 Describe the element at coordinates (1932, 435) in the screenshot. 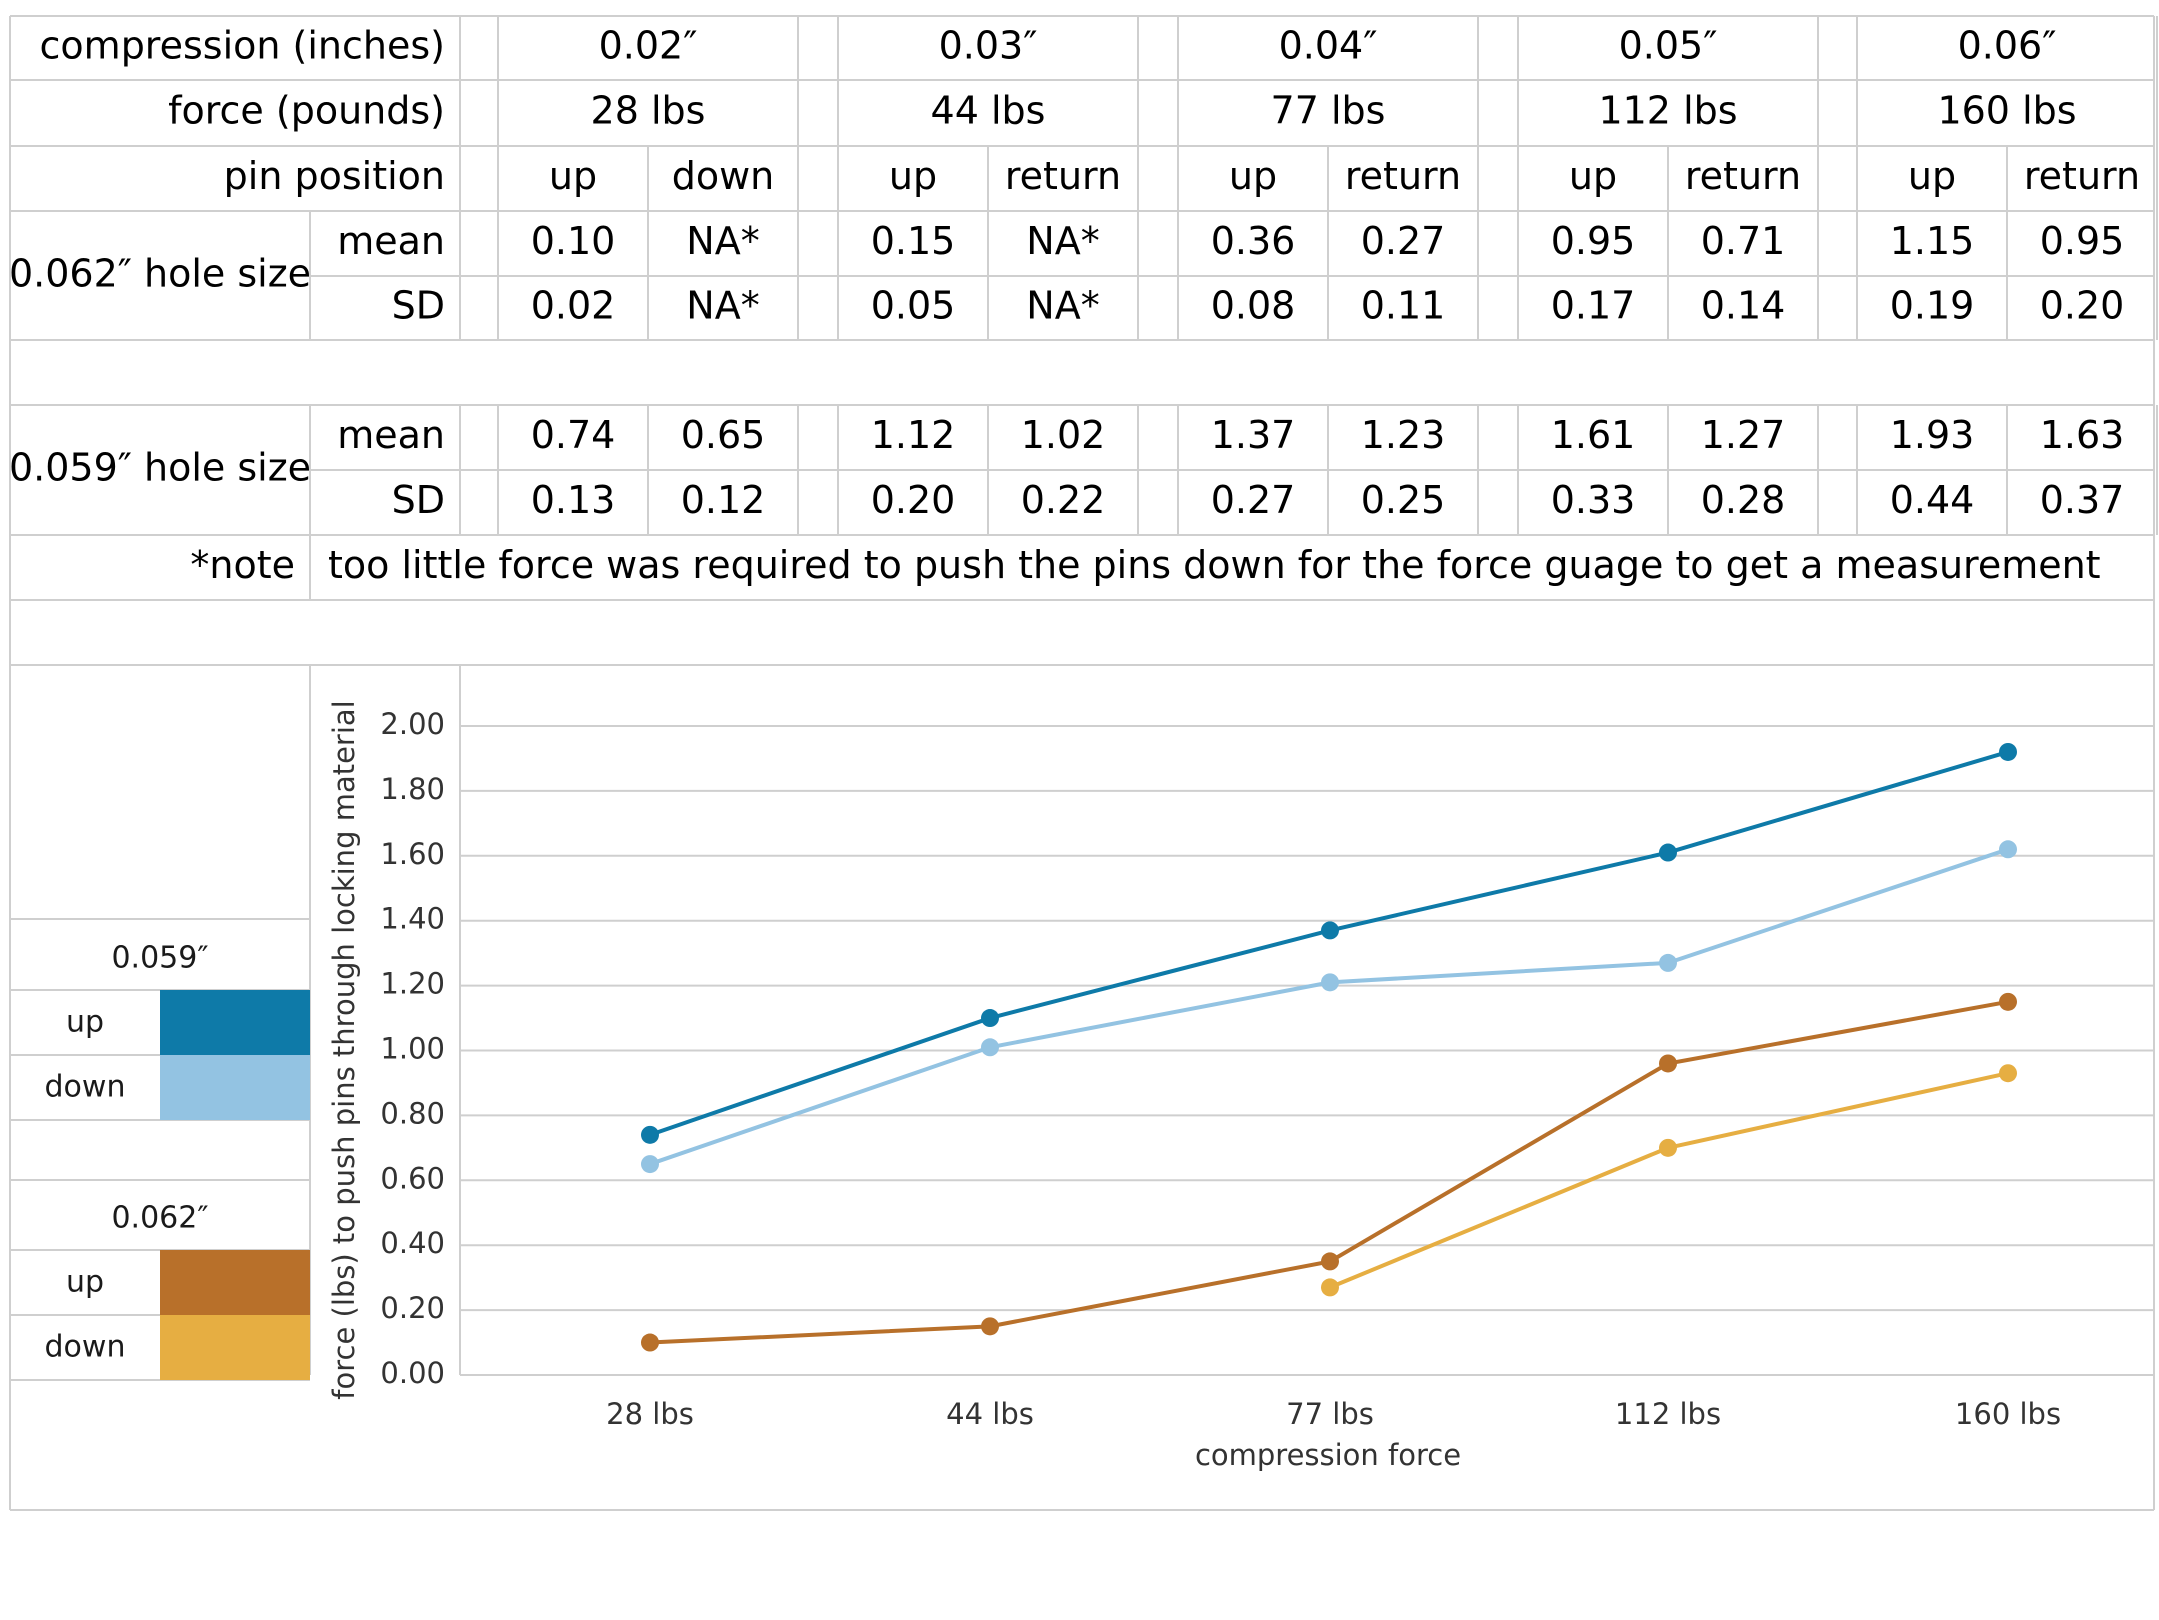

I see `table-cell: 1.93` at that location.